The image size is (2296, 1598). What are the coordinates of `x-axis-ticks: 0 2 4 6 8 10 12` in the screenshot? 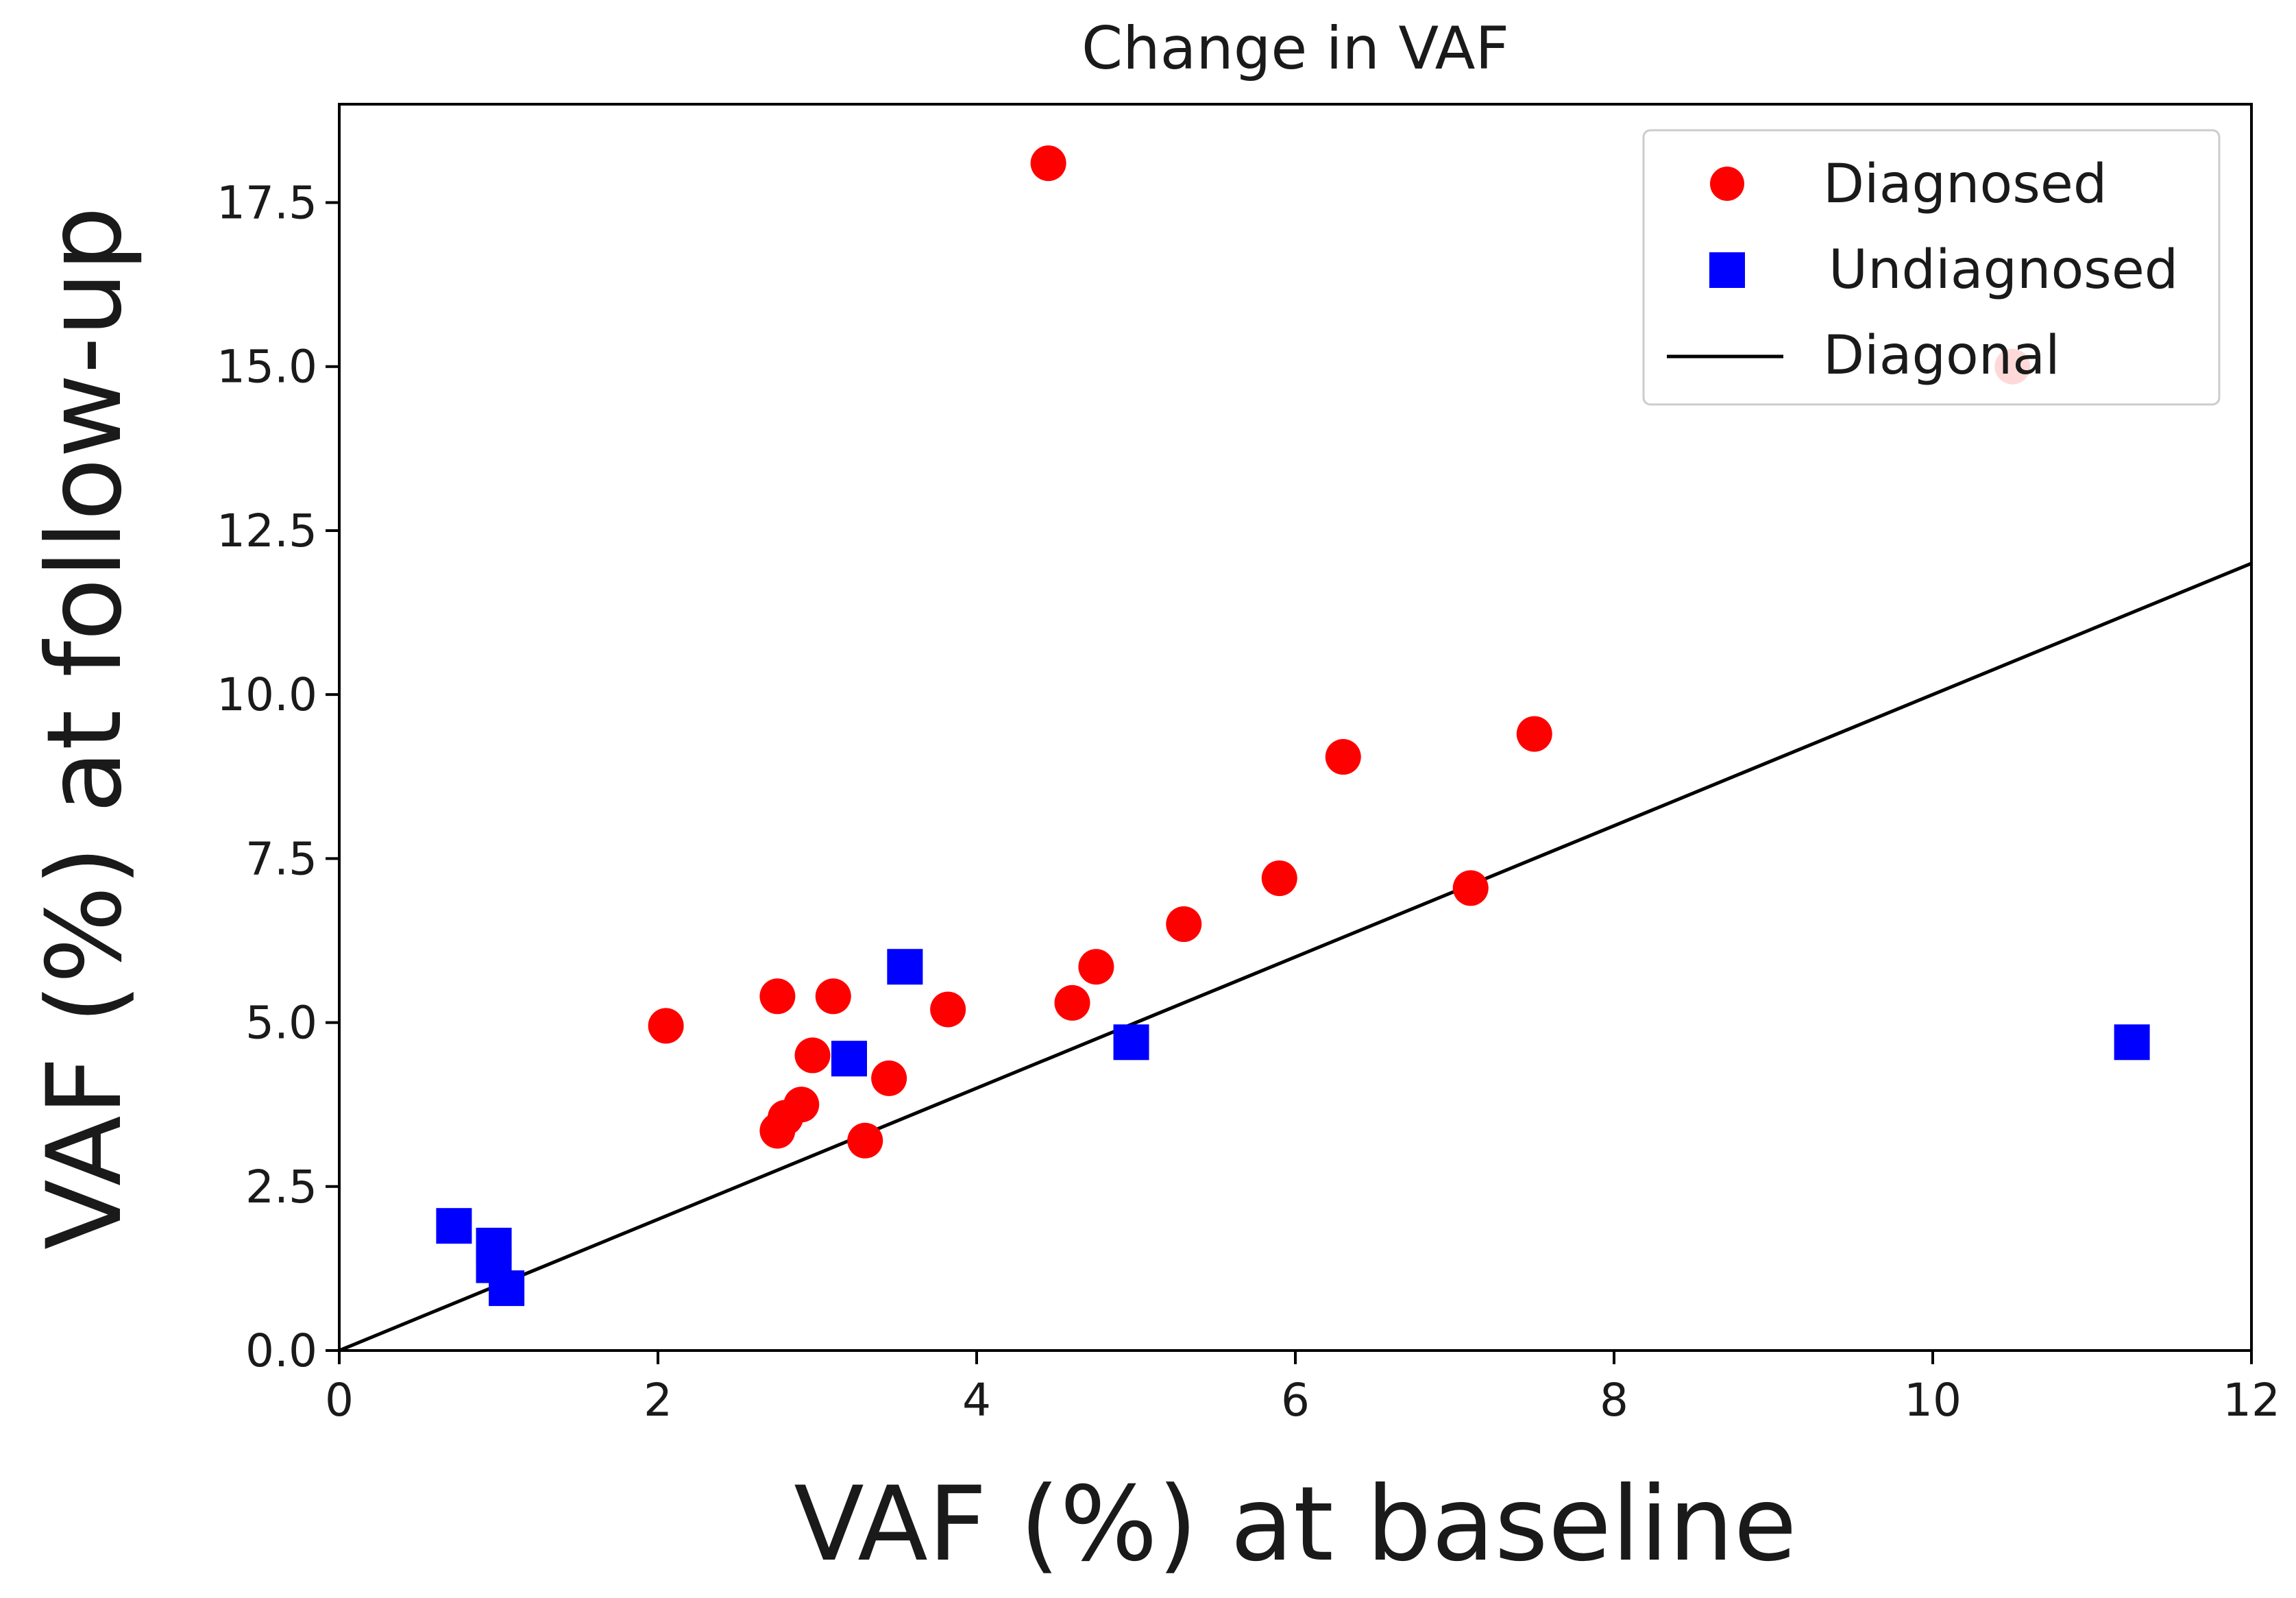 It's located at (1302, 1389).